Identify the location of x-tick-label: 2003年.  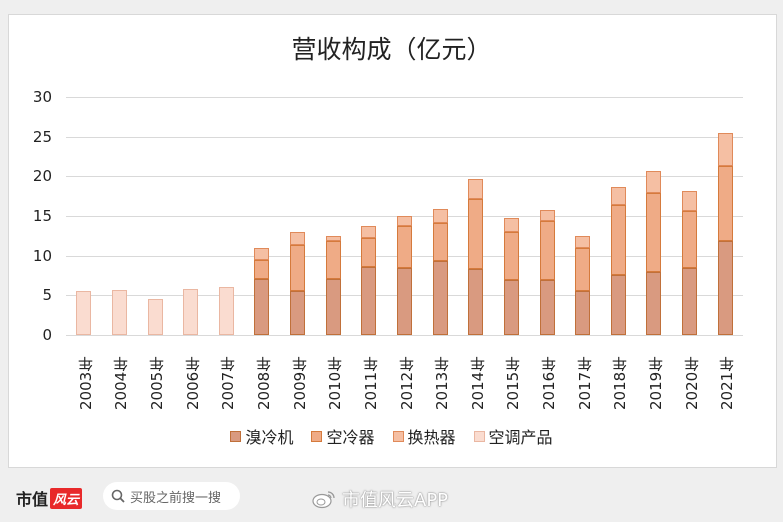
(85, 383).